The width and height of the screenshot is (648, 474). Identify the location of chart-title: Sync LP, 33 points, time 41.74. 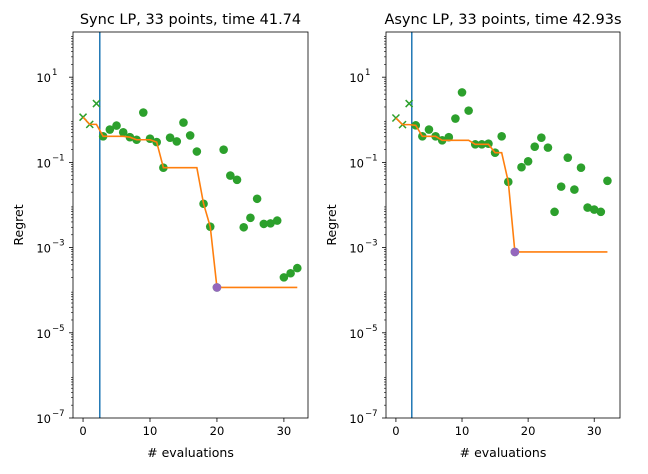
(190, 20).